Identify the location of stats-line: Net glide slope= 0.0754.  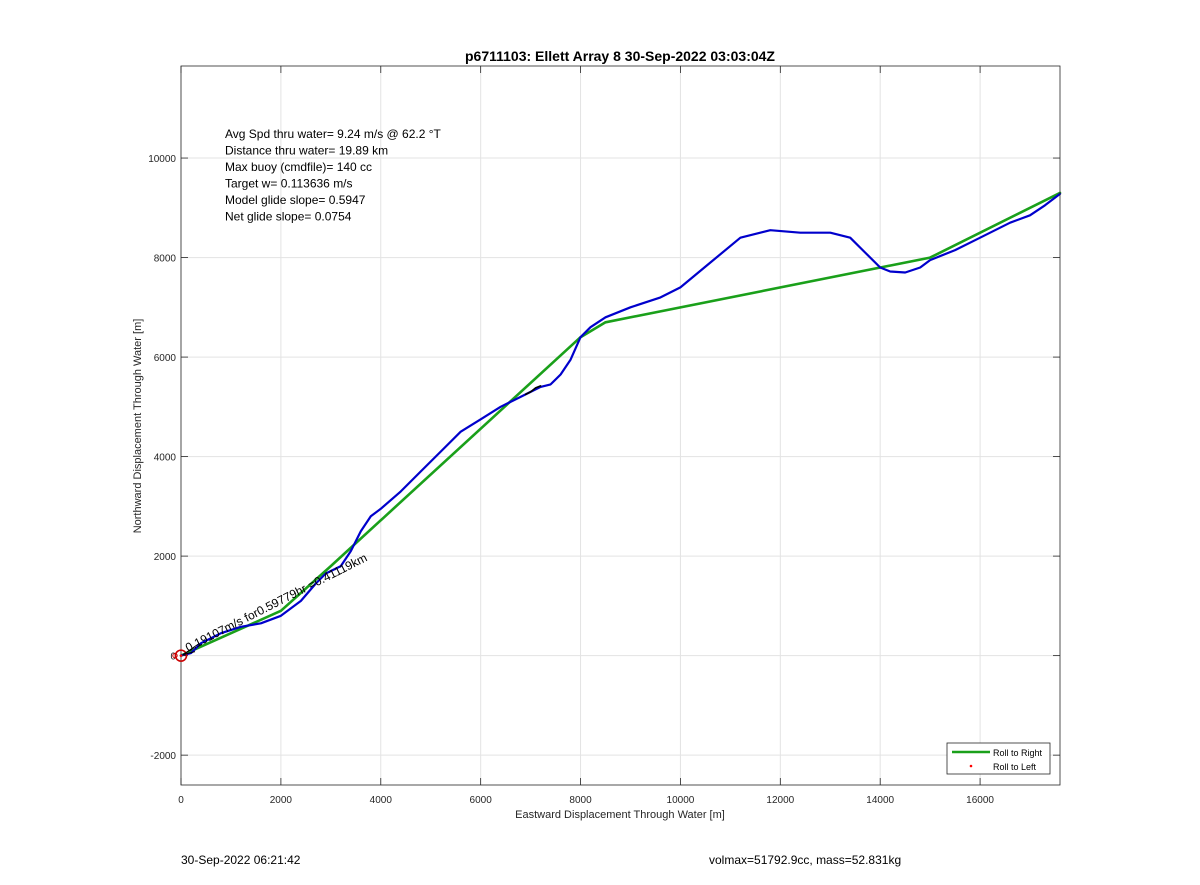
(288, 217).